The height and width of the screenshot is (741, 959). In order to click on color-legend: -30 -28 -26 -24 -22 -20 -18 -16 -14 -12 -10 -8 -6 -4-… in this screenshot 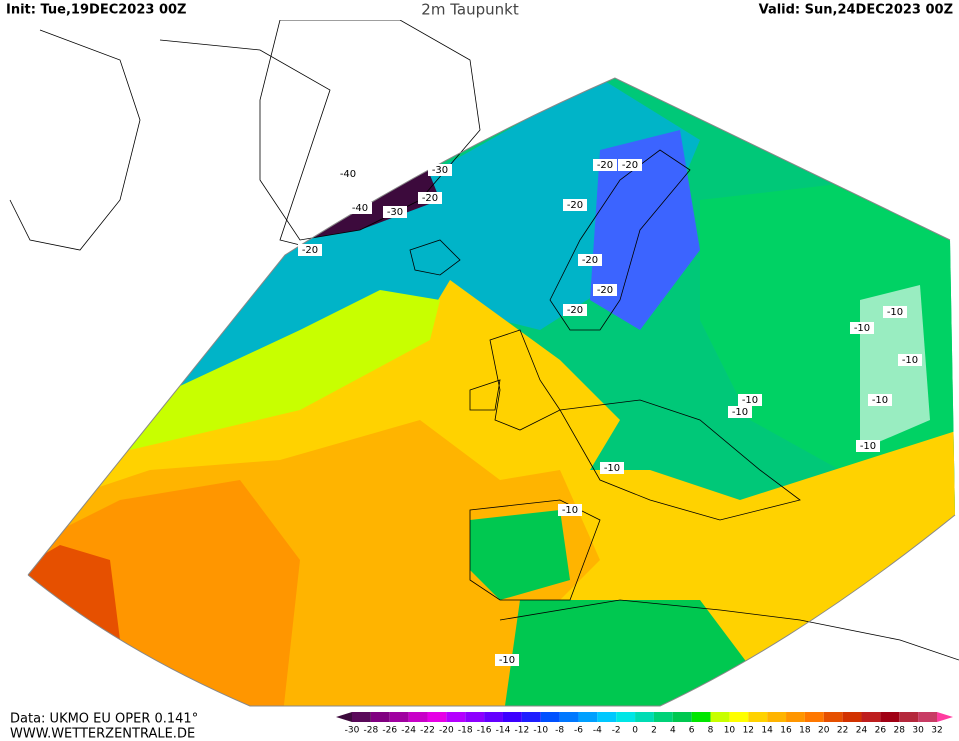, I will do `click(644, 724)`.